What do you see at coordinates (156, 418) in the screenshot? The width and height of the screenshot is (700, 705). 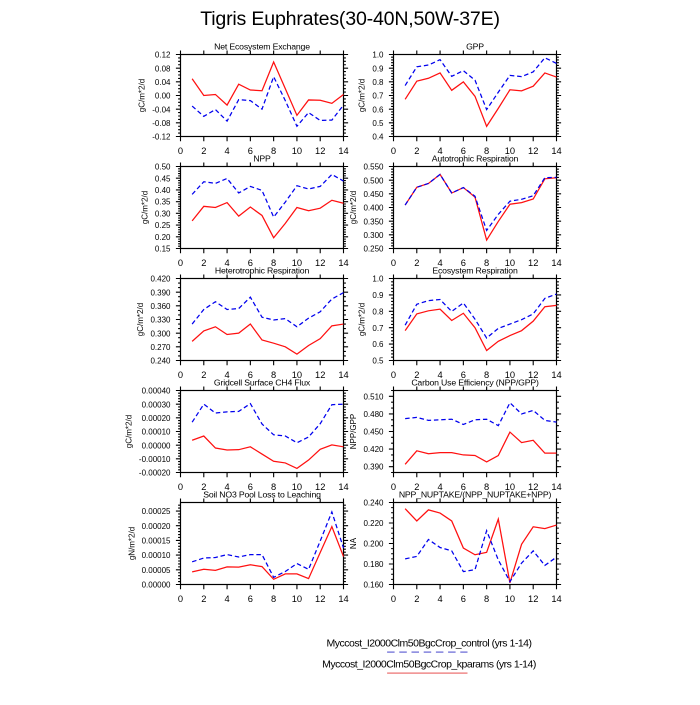 I see `svg-text: 0.00020` at bounding box center [156, 418].